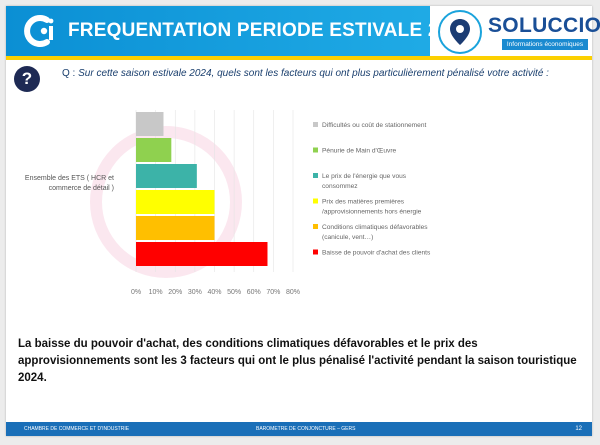 This screenshot has width=600, height=445. I want to click on x-tick-label: 60%, so click(254, 292).